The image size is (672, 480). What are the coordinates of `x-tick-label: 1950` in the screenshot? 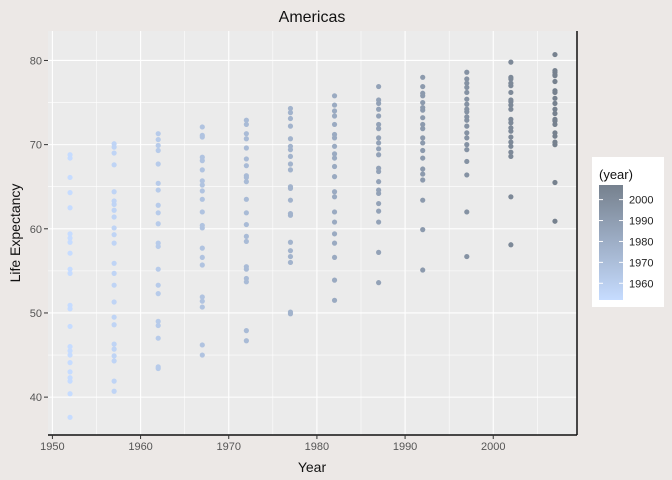 It's located at (52, 447).